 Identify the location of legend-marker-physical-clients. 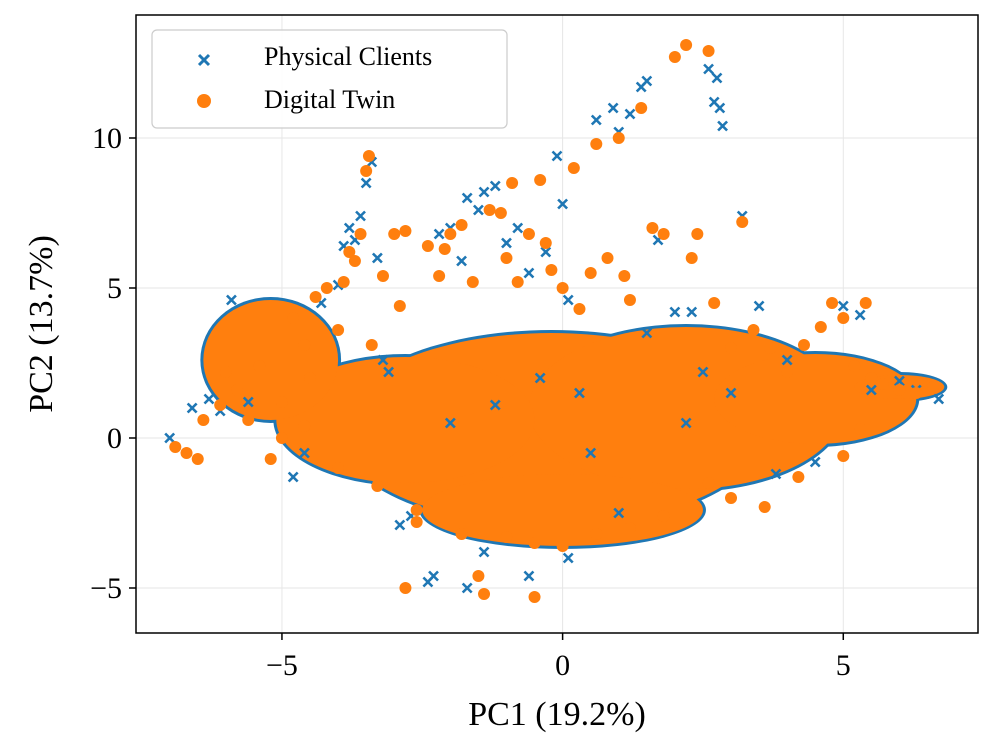
(204, 60).